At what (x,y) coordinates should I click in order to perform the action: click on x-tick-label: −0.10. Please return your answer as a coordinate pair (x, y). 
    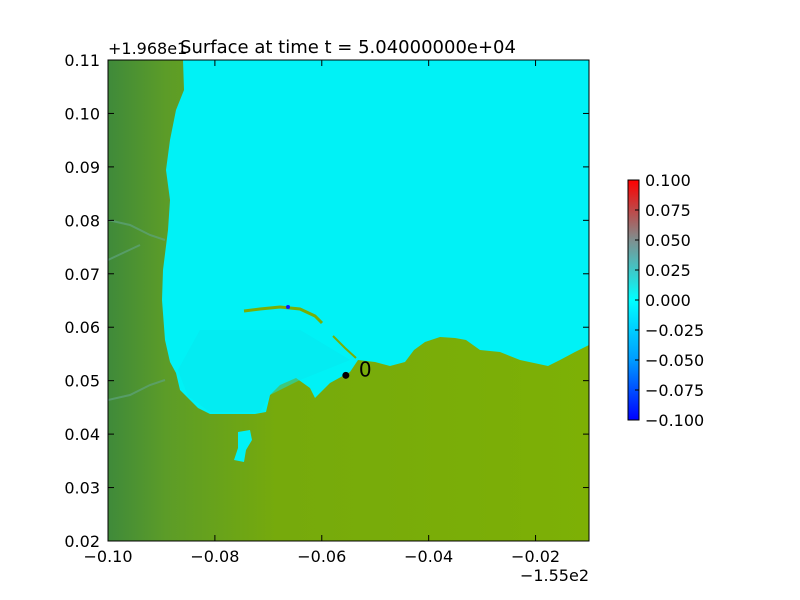
    Looking at the image, I should click on (107, 556).